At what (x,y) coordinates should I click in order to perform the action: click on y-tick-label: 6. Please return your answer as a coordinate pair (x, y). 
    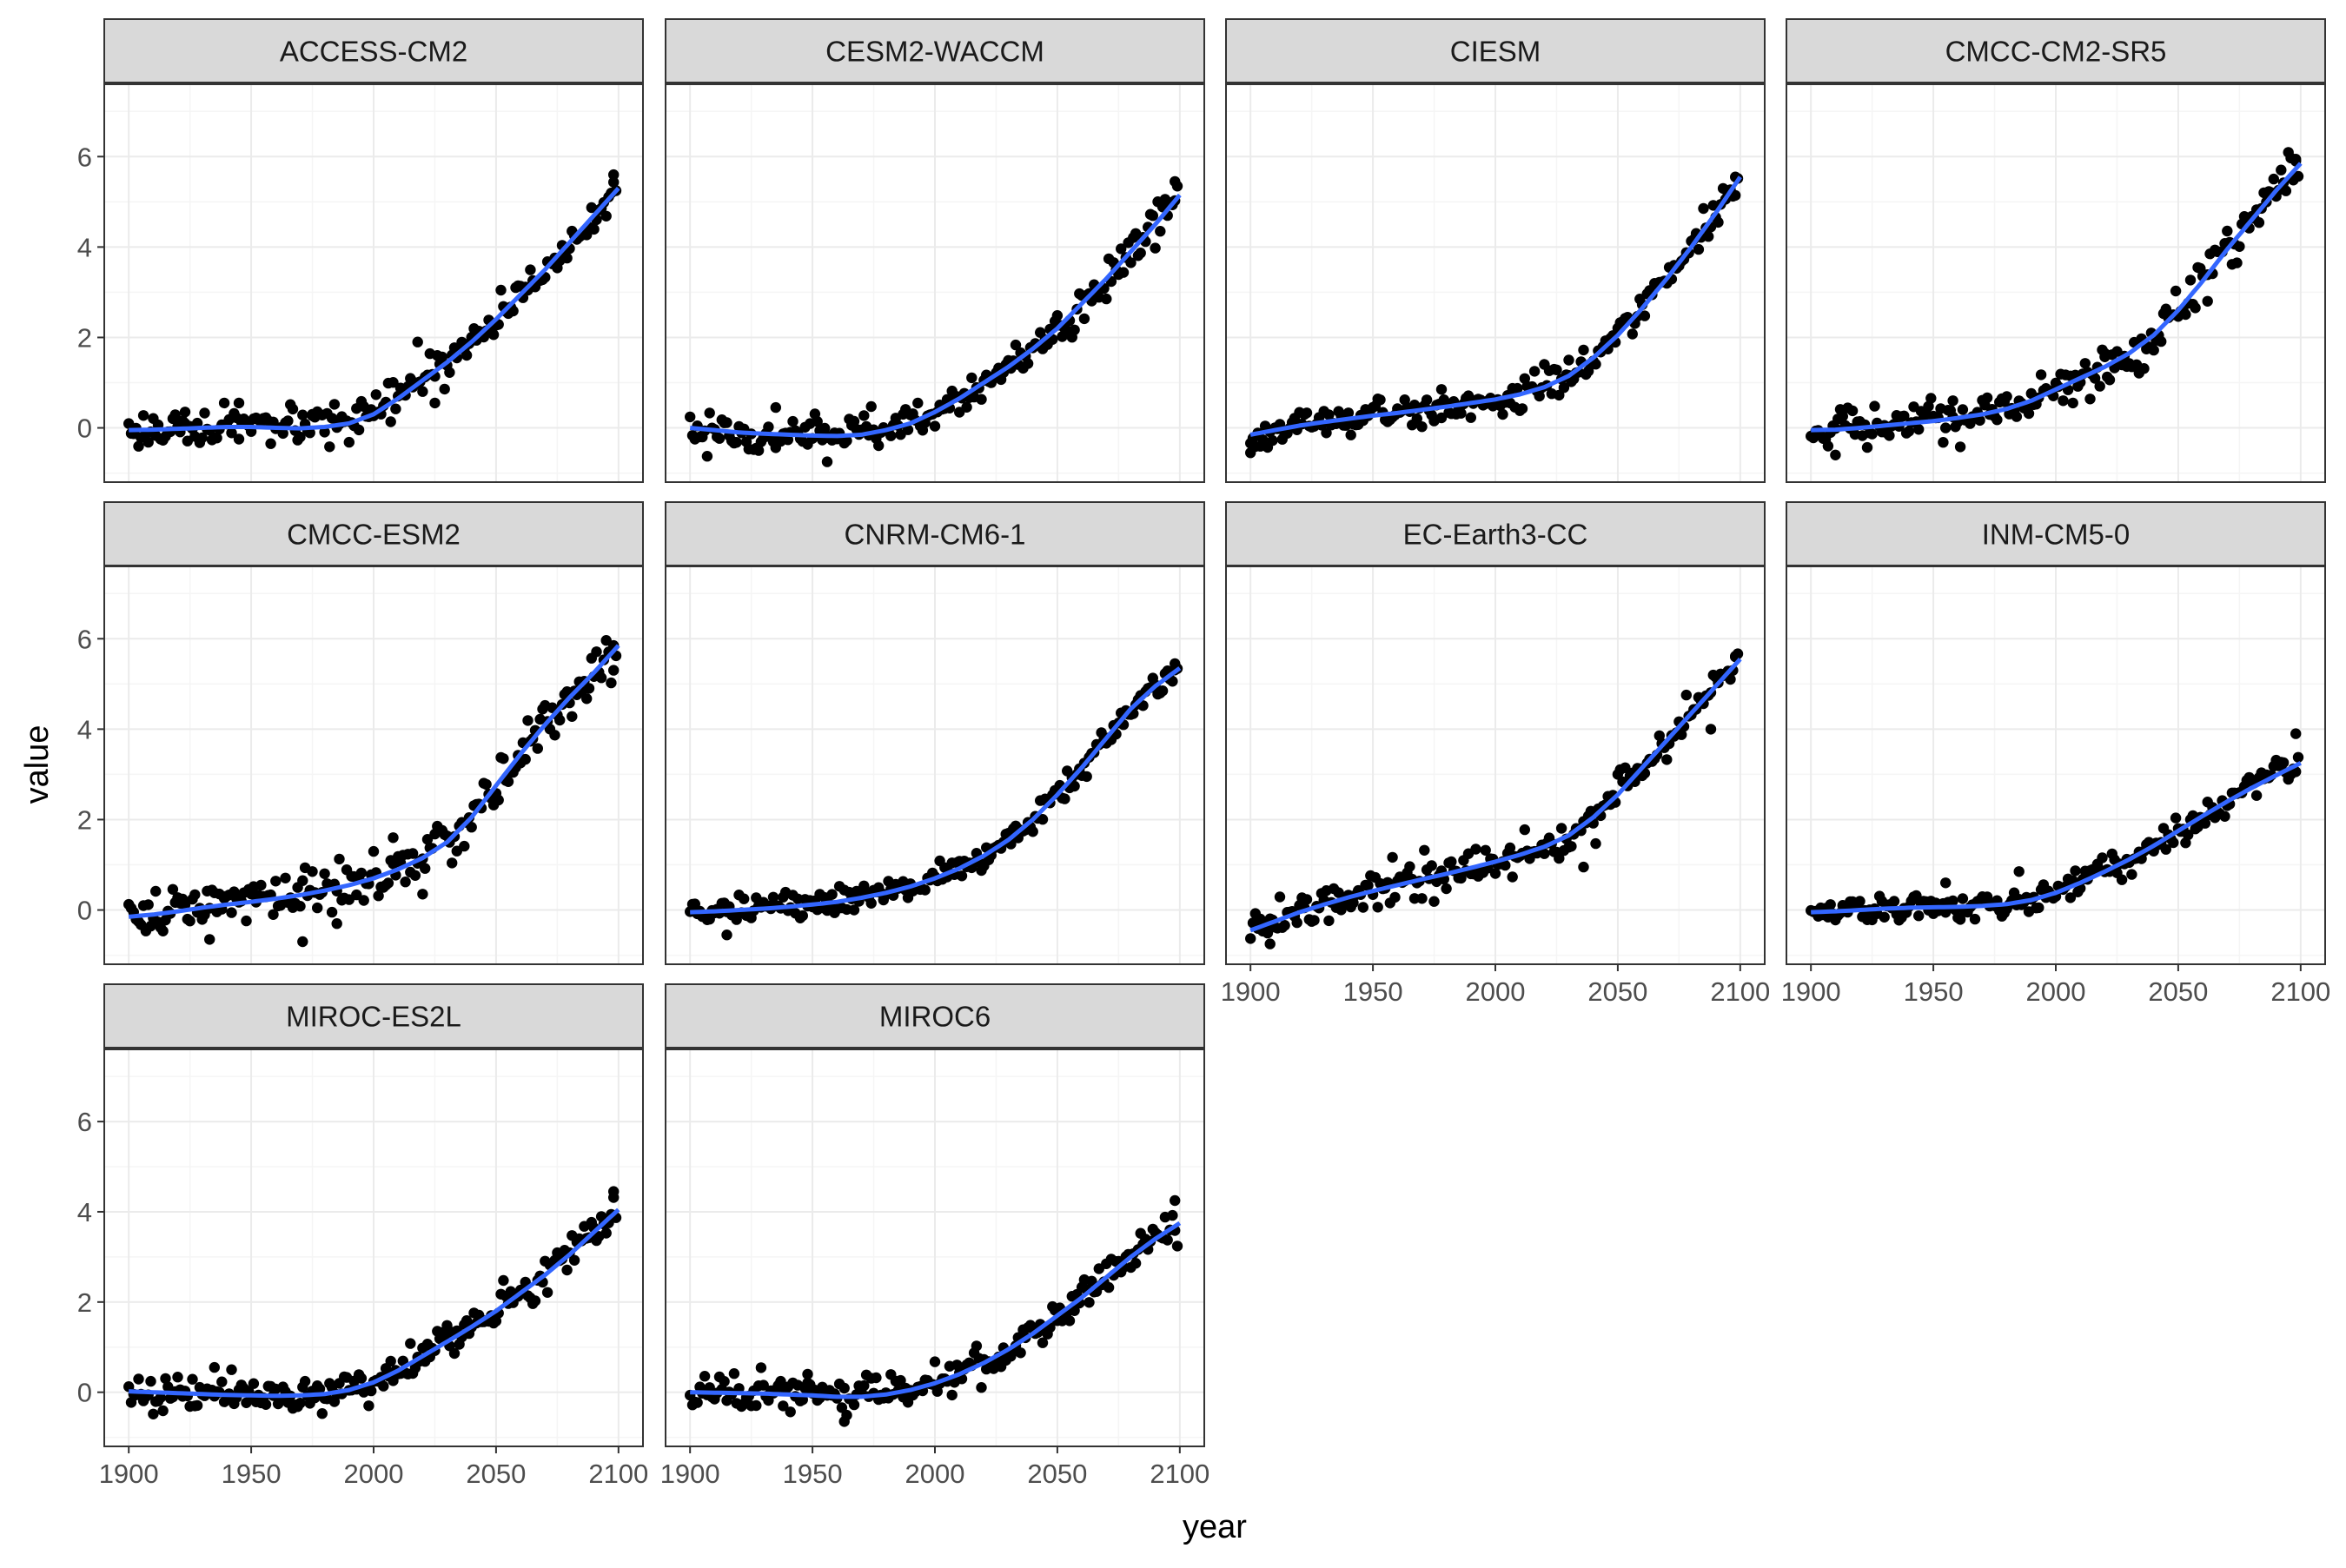
    Looking at the image, I should click on (85, 1122).